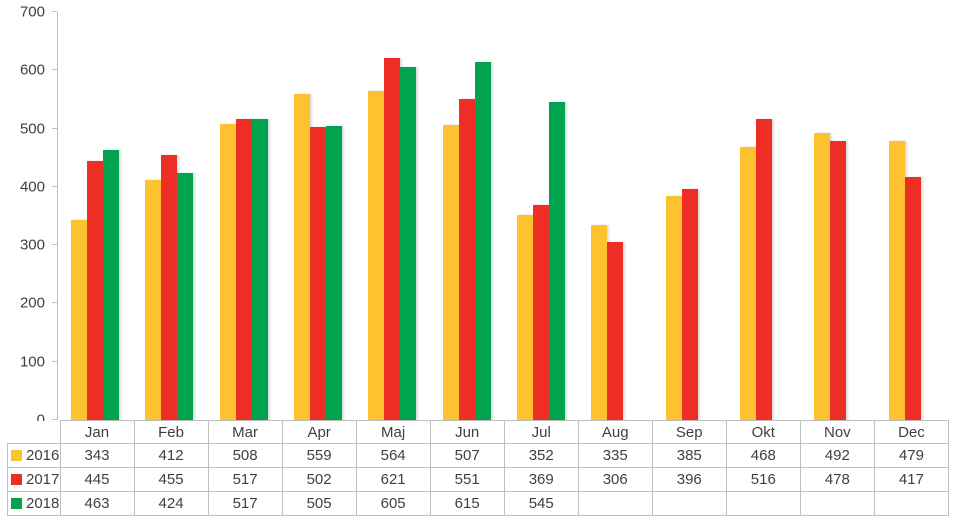 This screenshot has width=955, height=526. What do you see at coordinates (319, 479) in the screenshot?
I see `value-cell: 502` at bounding box center [319, 479].